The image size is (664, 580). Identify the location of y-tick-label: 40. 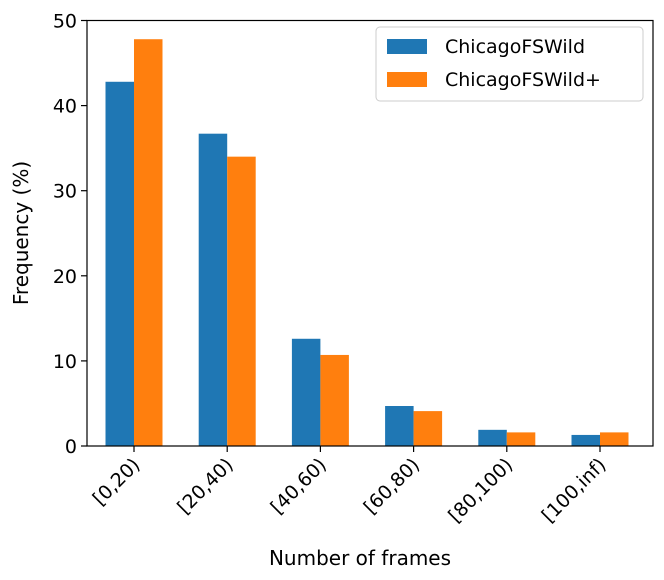
(65, 107).